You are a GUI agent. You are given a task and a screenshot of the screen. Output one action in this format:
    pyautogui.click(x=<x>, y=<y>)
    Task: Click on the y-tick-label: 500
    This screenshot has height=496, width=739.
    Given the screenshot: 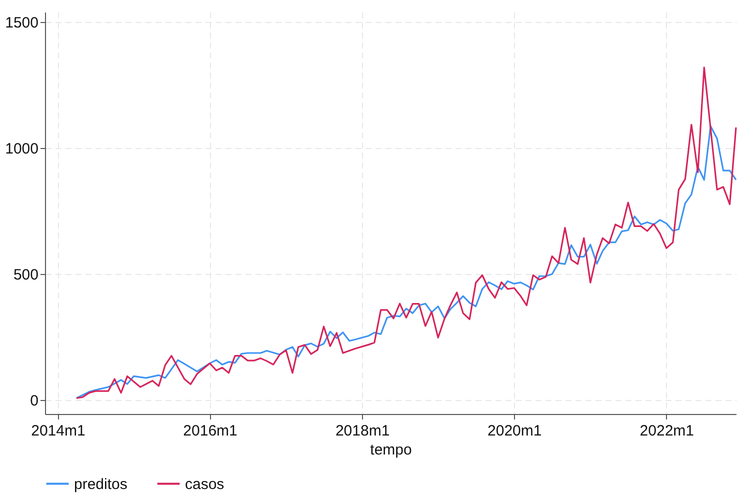 What is the action you would take?
    pyautogui.click(x=25, y=275)
    